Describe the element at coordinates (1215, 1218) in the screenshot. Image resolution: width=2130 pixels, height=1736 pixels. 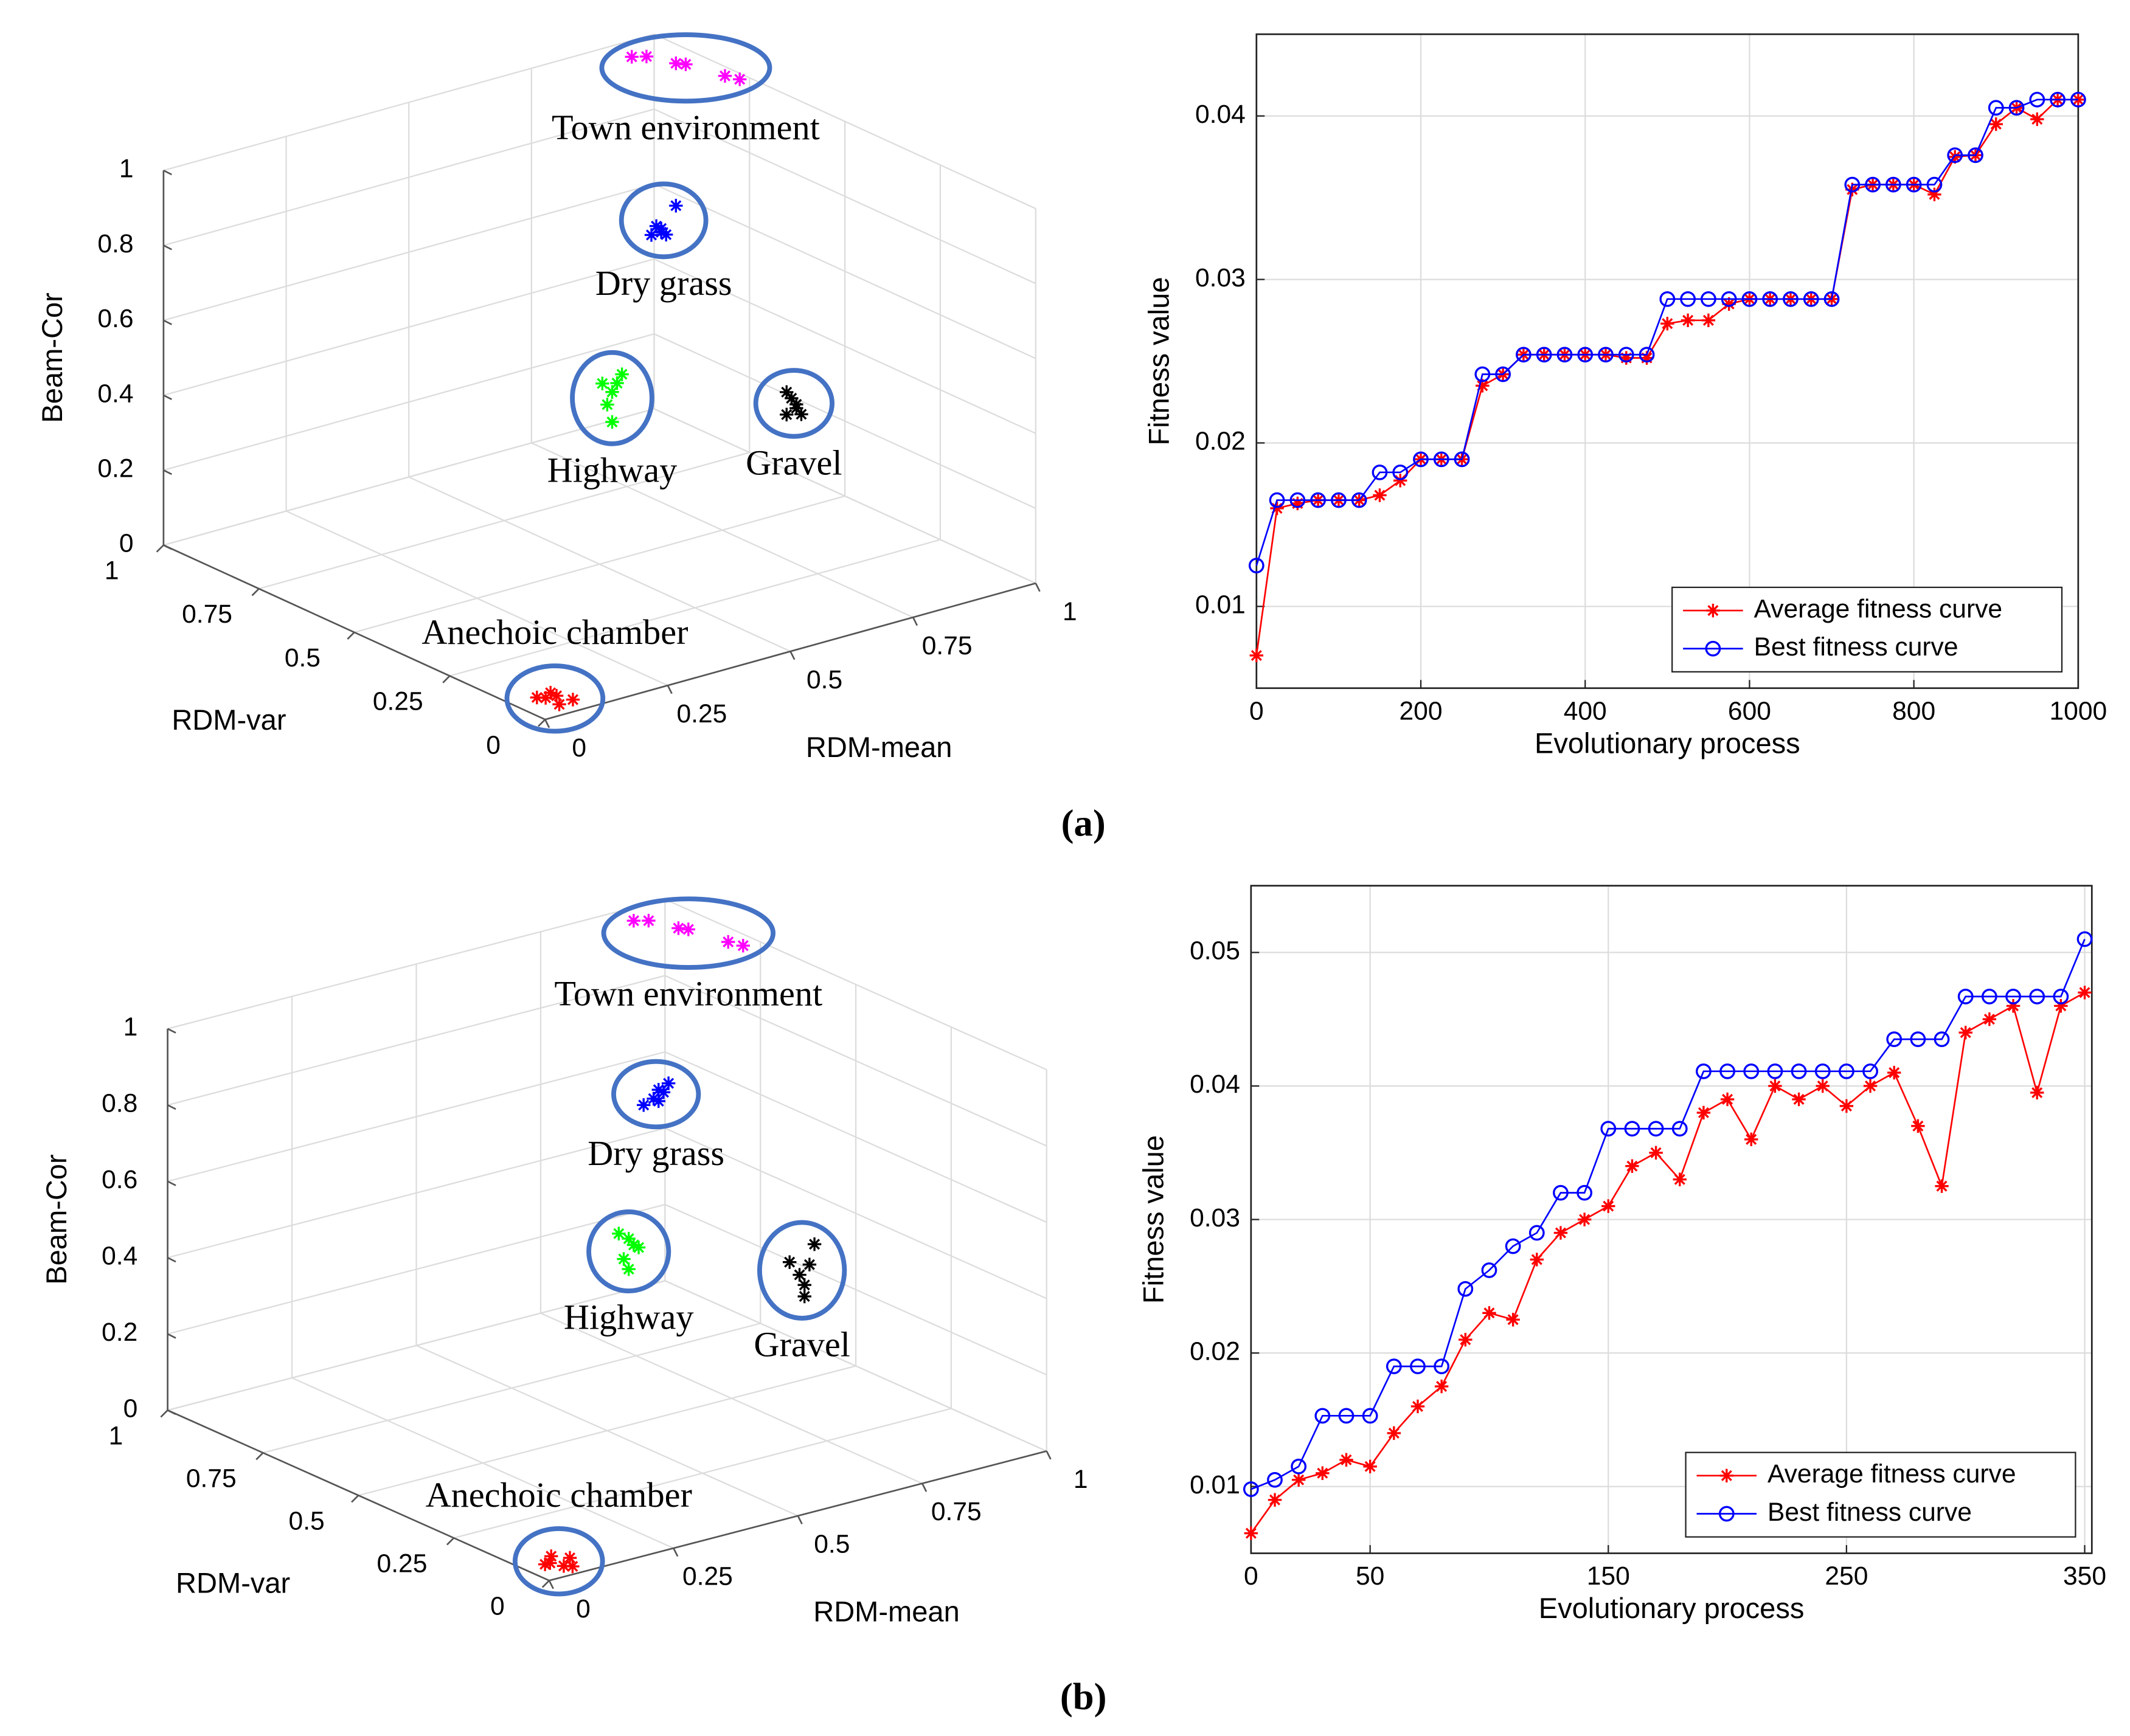
I see `y-tick-label: 0.03` at that location.